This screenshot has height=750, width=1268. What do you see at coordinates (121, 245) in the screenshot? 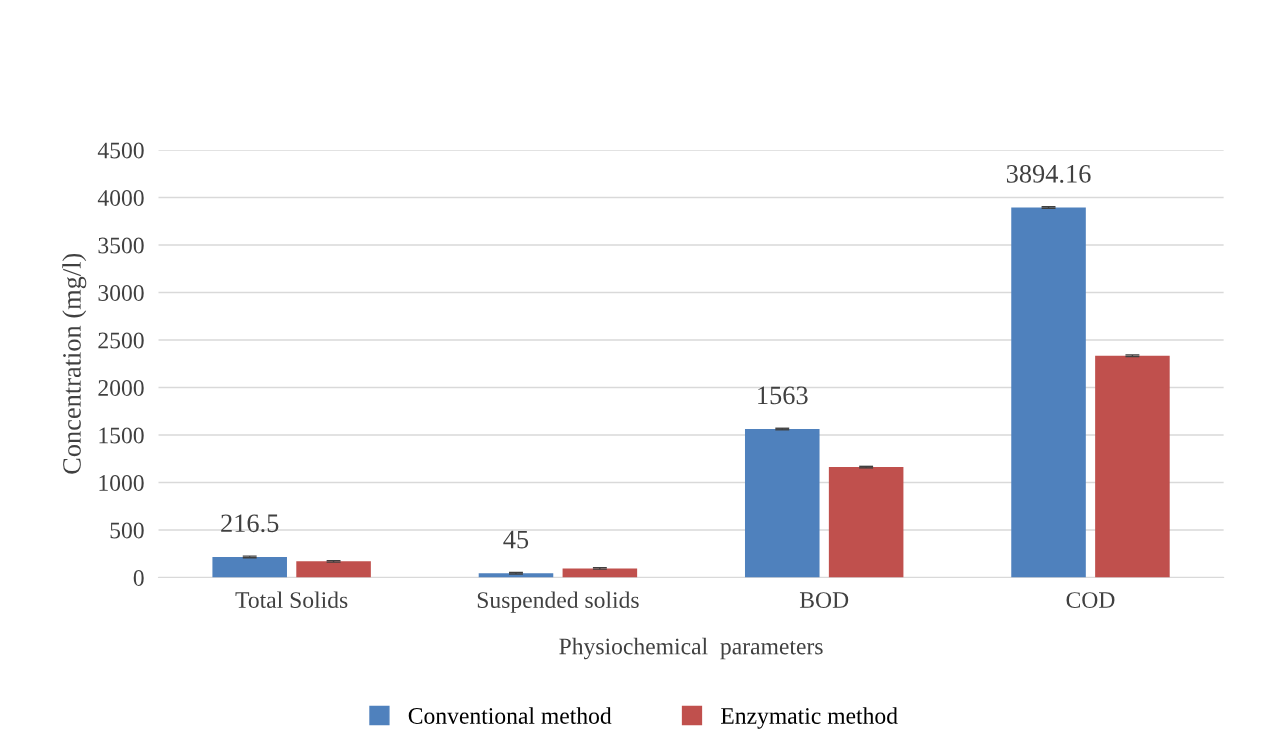
I see `y-tick-label: 3500` at bounding box center [121, 245].